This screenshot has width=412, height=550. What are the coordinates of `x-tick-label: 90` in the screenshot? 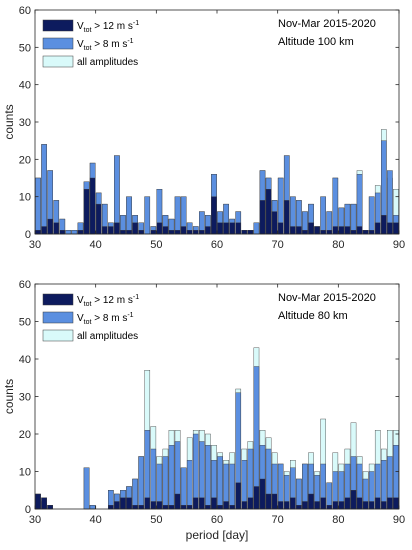 It's located at (399, 245).